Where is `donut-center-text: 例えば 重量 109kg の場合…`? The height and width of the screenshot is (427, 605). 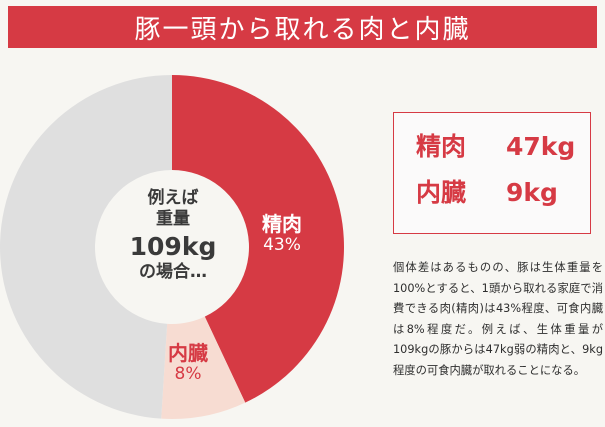 donut-center-text: 例えば 重量 109kg の場合… is located at coordinates (173, 235).